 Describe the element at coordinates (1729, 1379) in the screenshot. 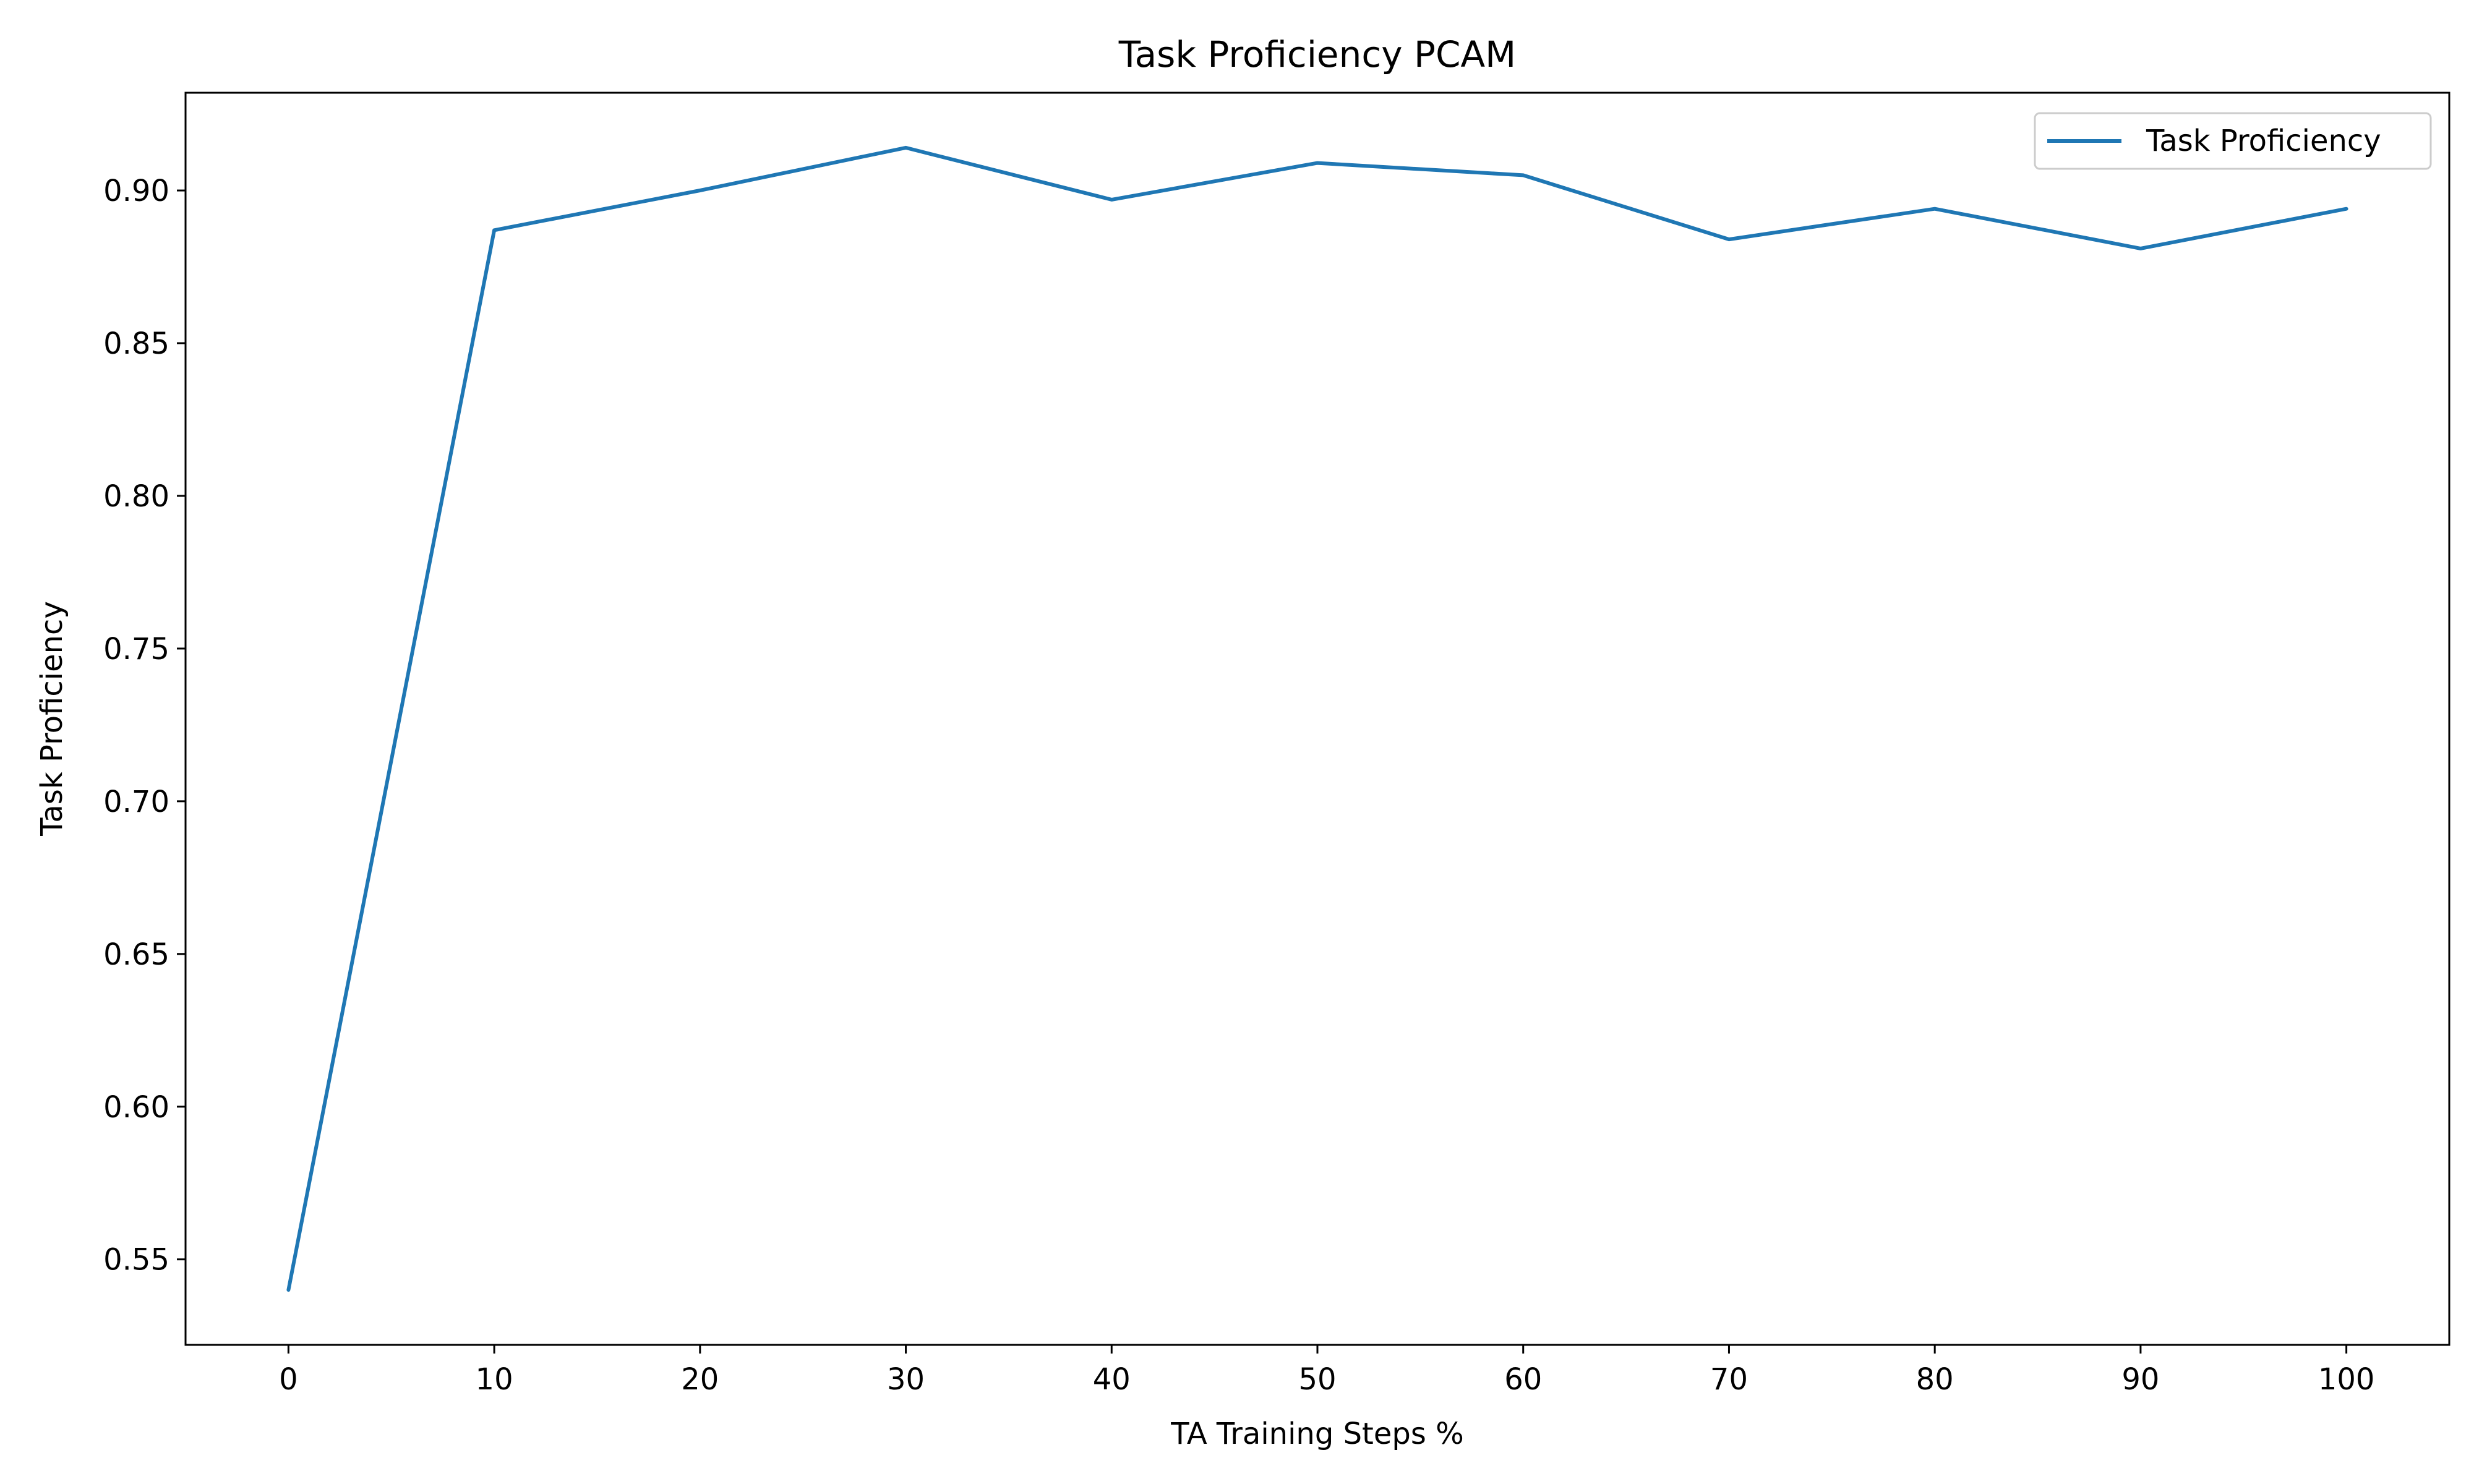

I see `x-tick-label: 70` at that location.